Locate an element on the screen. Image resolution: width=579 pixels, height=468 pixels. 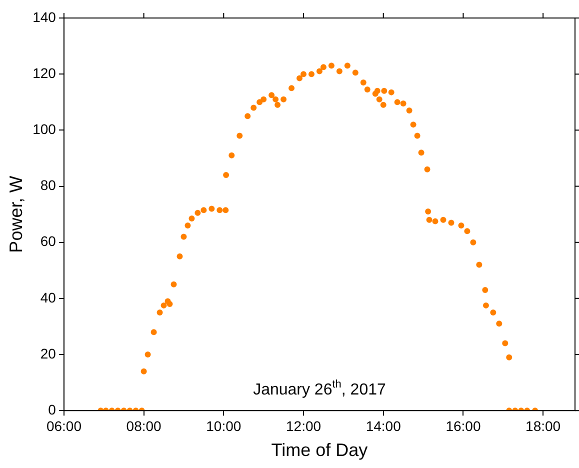
x-tick-label: 14:00 is located at coordinates (384, 426).